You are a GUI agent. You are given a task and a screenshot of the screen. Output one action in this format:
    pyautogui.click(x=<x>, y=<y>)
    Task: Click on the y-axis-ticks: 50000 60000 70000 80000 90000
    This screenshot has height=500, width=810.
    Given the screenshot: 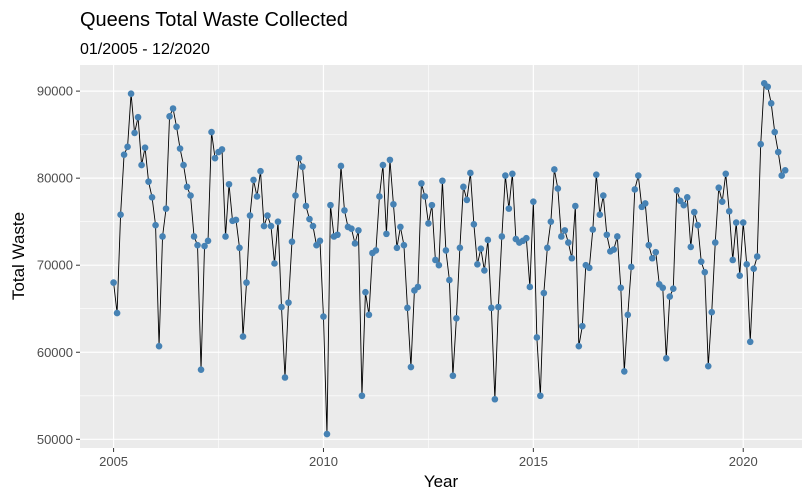 What is the action you would take?
    pyautogui.click(x=58, y=265)
    